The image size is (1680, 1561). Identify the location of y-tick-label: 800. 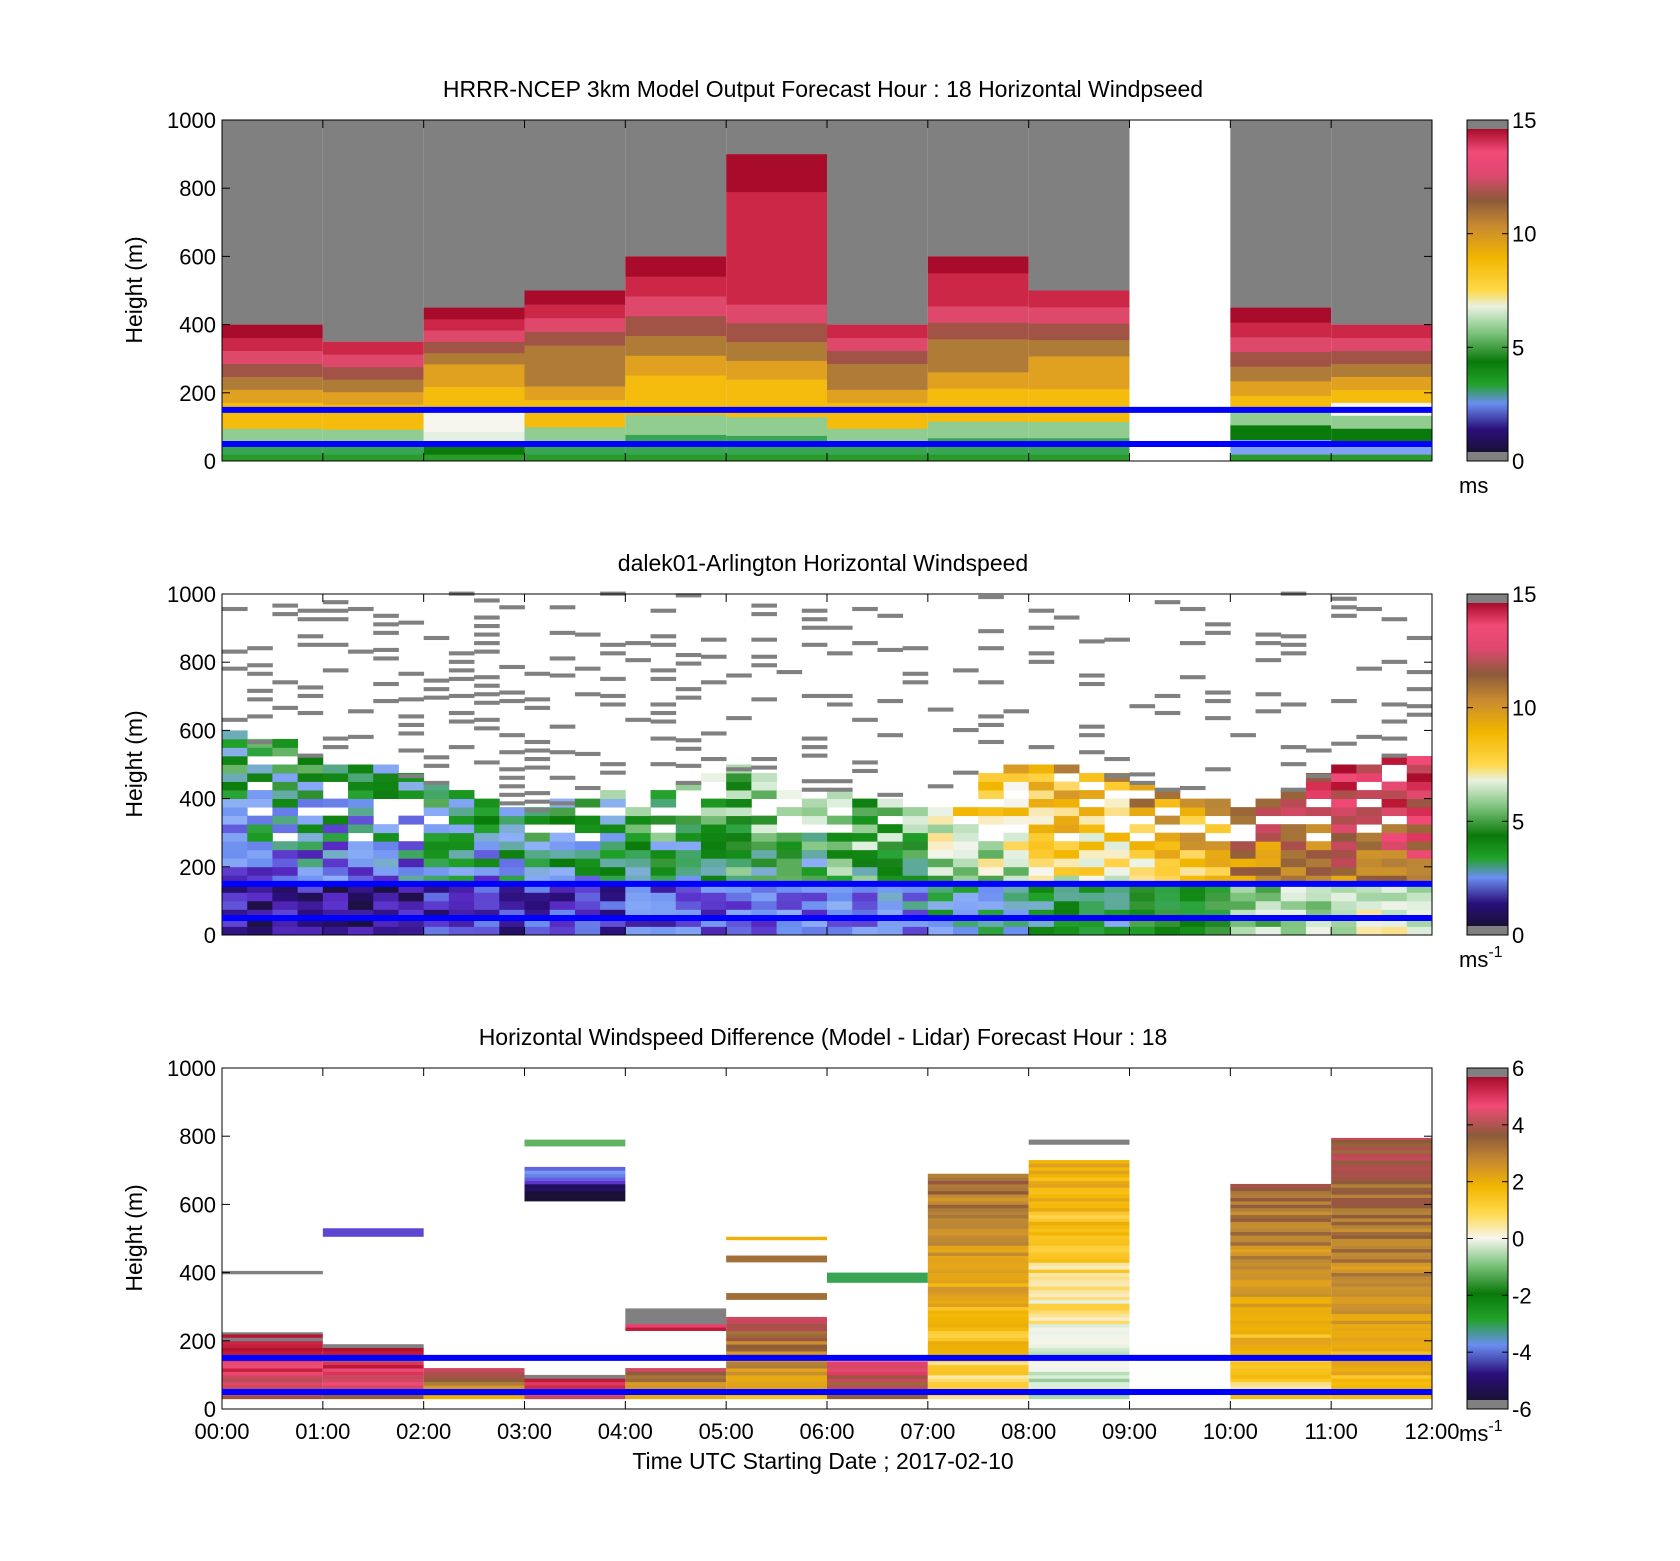
(197, 1136).